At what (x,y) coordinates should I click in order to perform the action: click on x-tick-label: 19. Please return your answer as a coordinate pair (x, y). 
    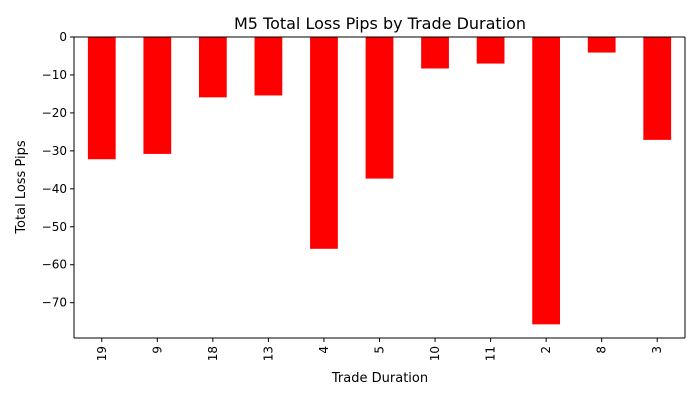
    Looking at the image, I should click on (102, 353).